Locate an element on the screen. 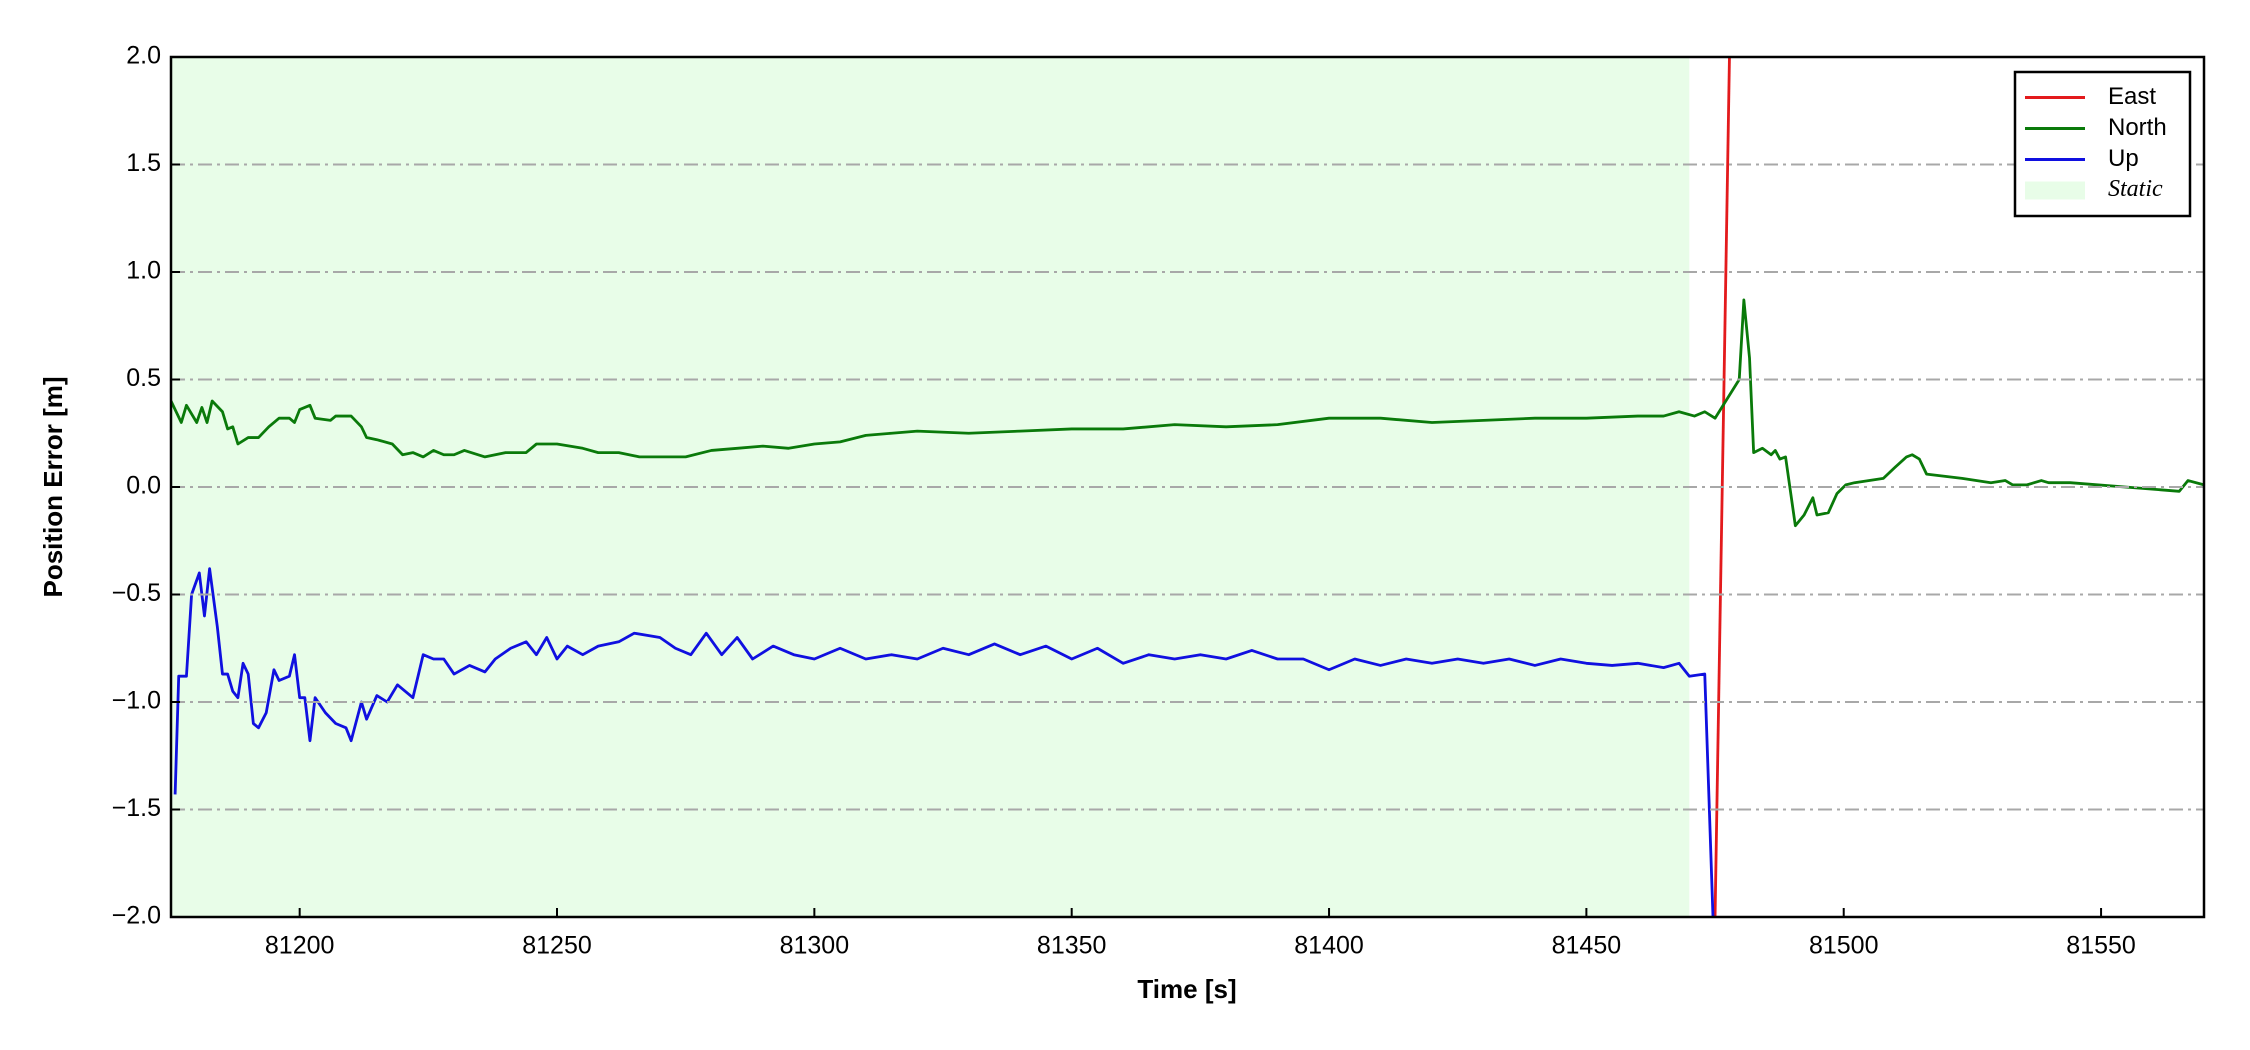 This screenshot has height=1050, width=2250. y-tick-label: 0.0 is located at coordinates (143, 486).